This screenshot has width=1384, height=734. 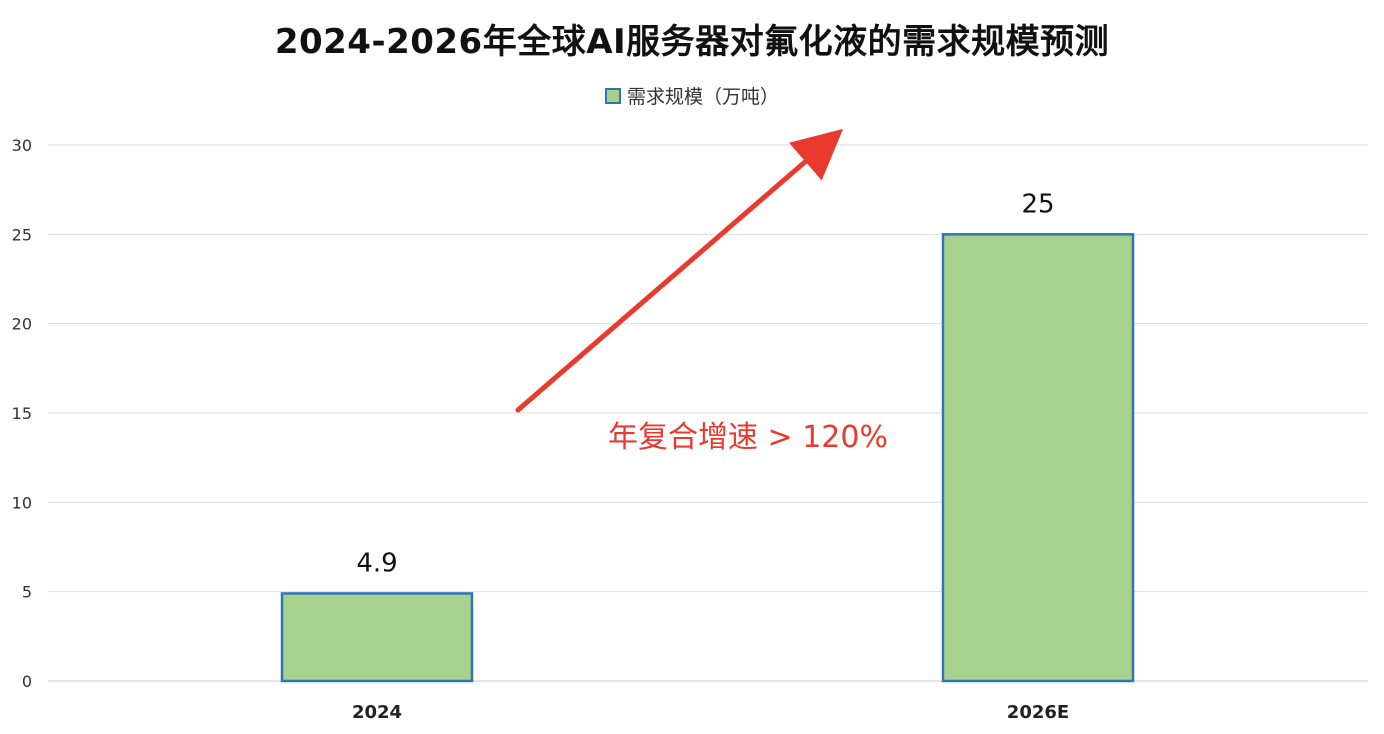 I want to click on y-tick-label: 30, so click(x=22, y=145).